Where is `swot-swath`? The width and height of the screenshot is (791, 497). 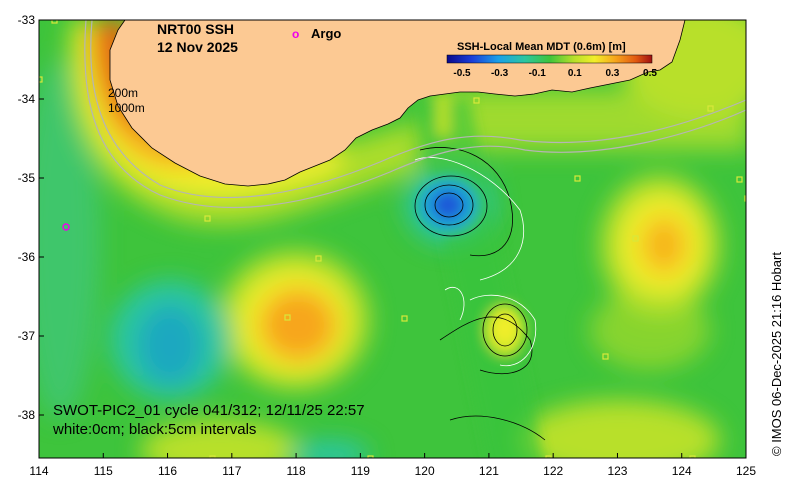
swot-swath is located at coordinates (479, 276).